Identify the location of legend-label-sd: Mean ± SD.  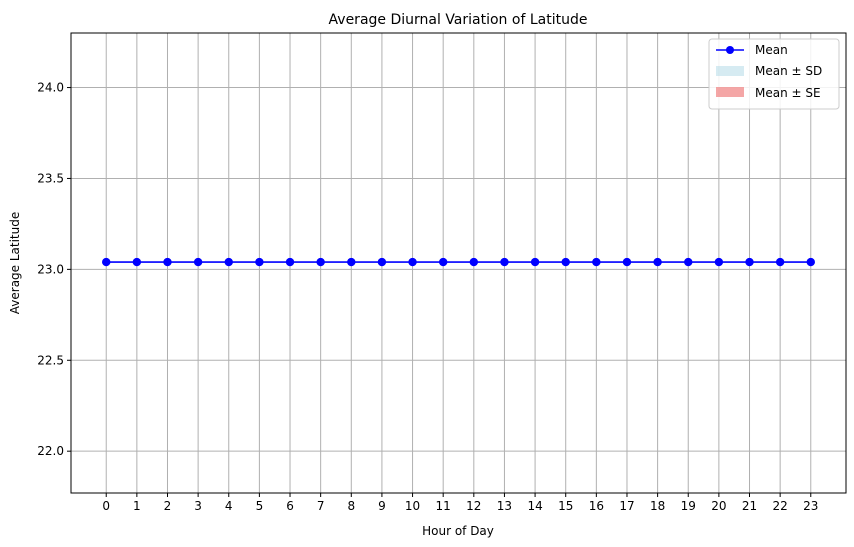
(788, 71).